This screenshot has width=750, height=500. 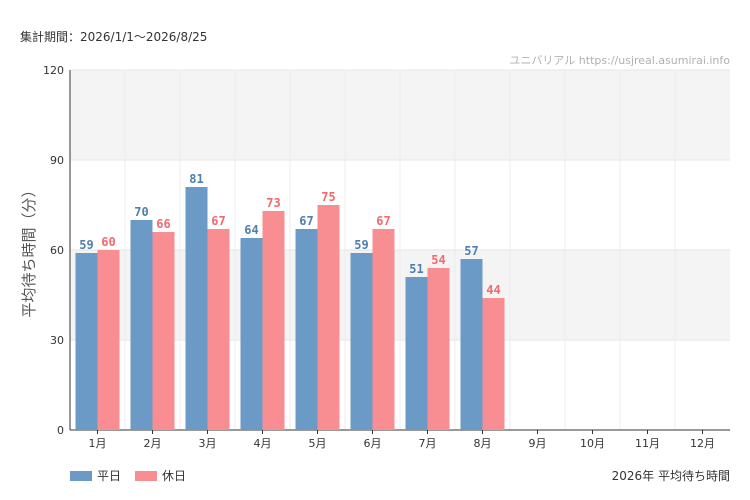 I want to click on x-tick-label: 8月, so click(x=483, y=443).